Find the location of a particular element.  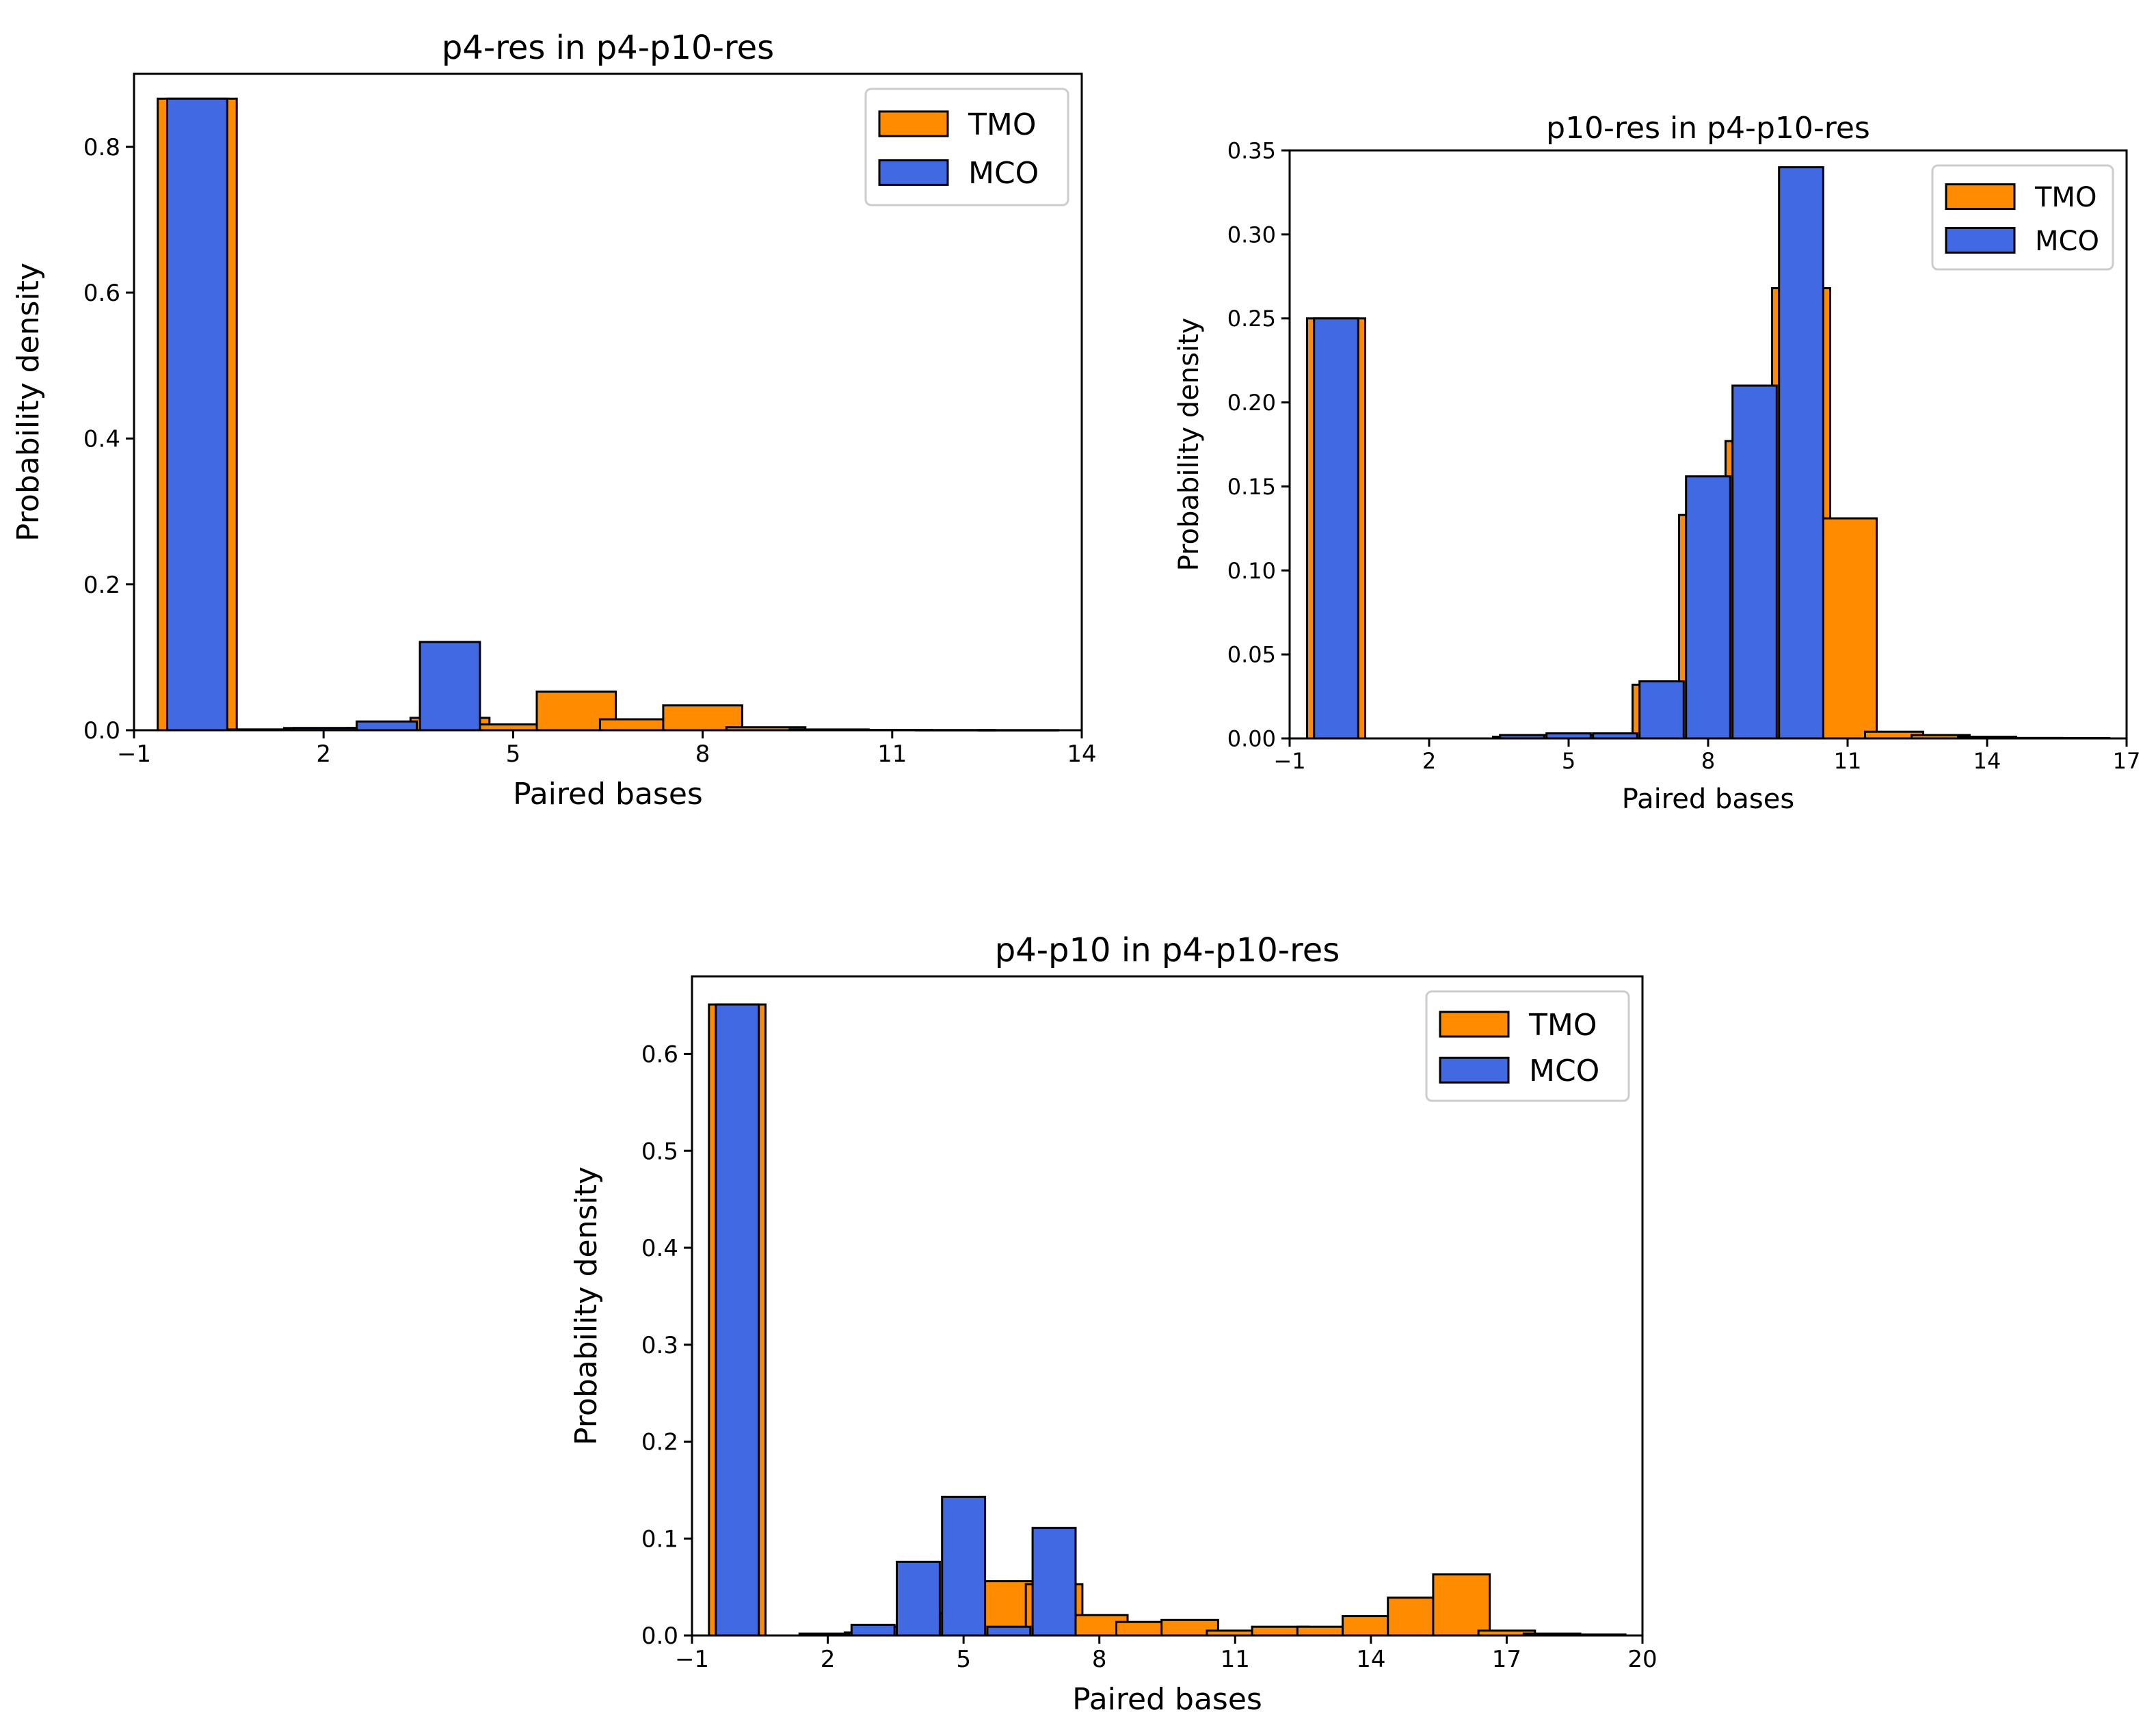

y-tick-label: 0.20 is located at coordinates (1251, 403).